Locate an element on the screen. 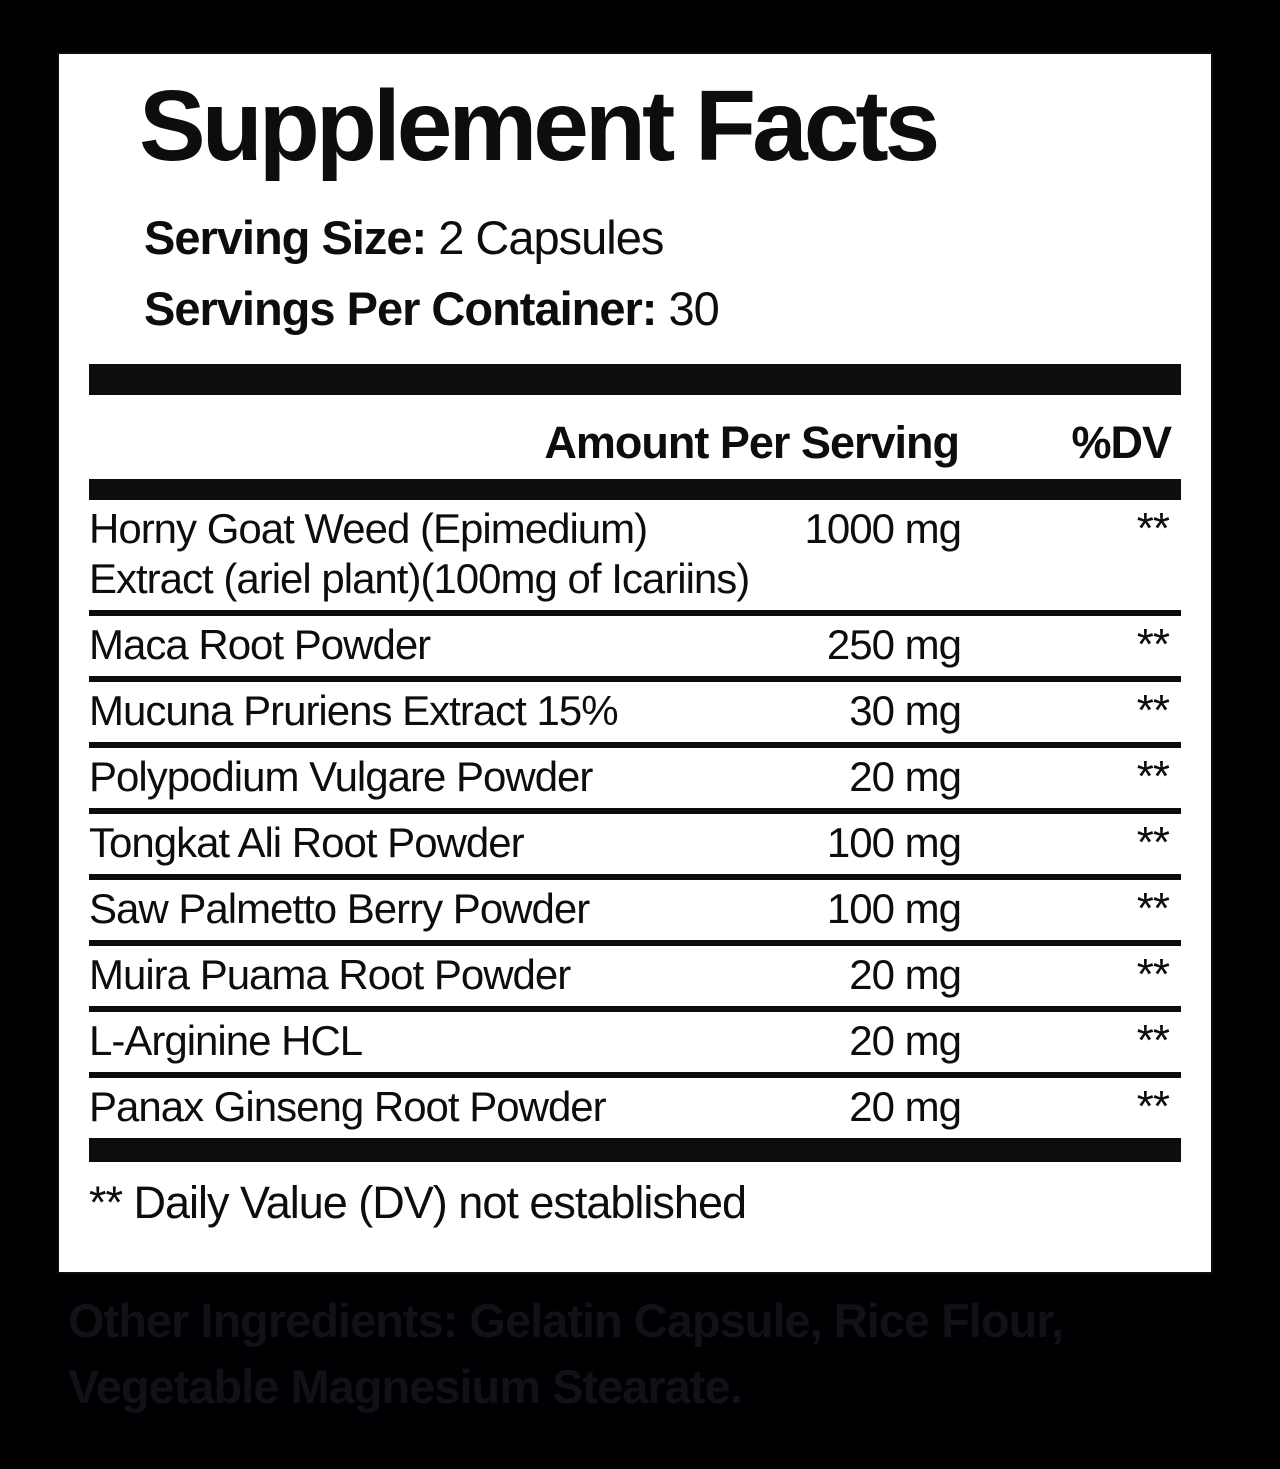 Image resolution: width=1280 pixels, height=1469 pixels. table-row: Mucuna Pruriens Extract 15% 30 mg ** is located at coordinates (635, 709).